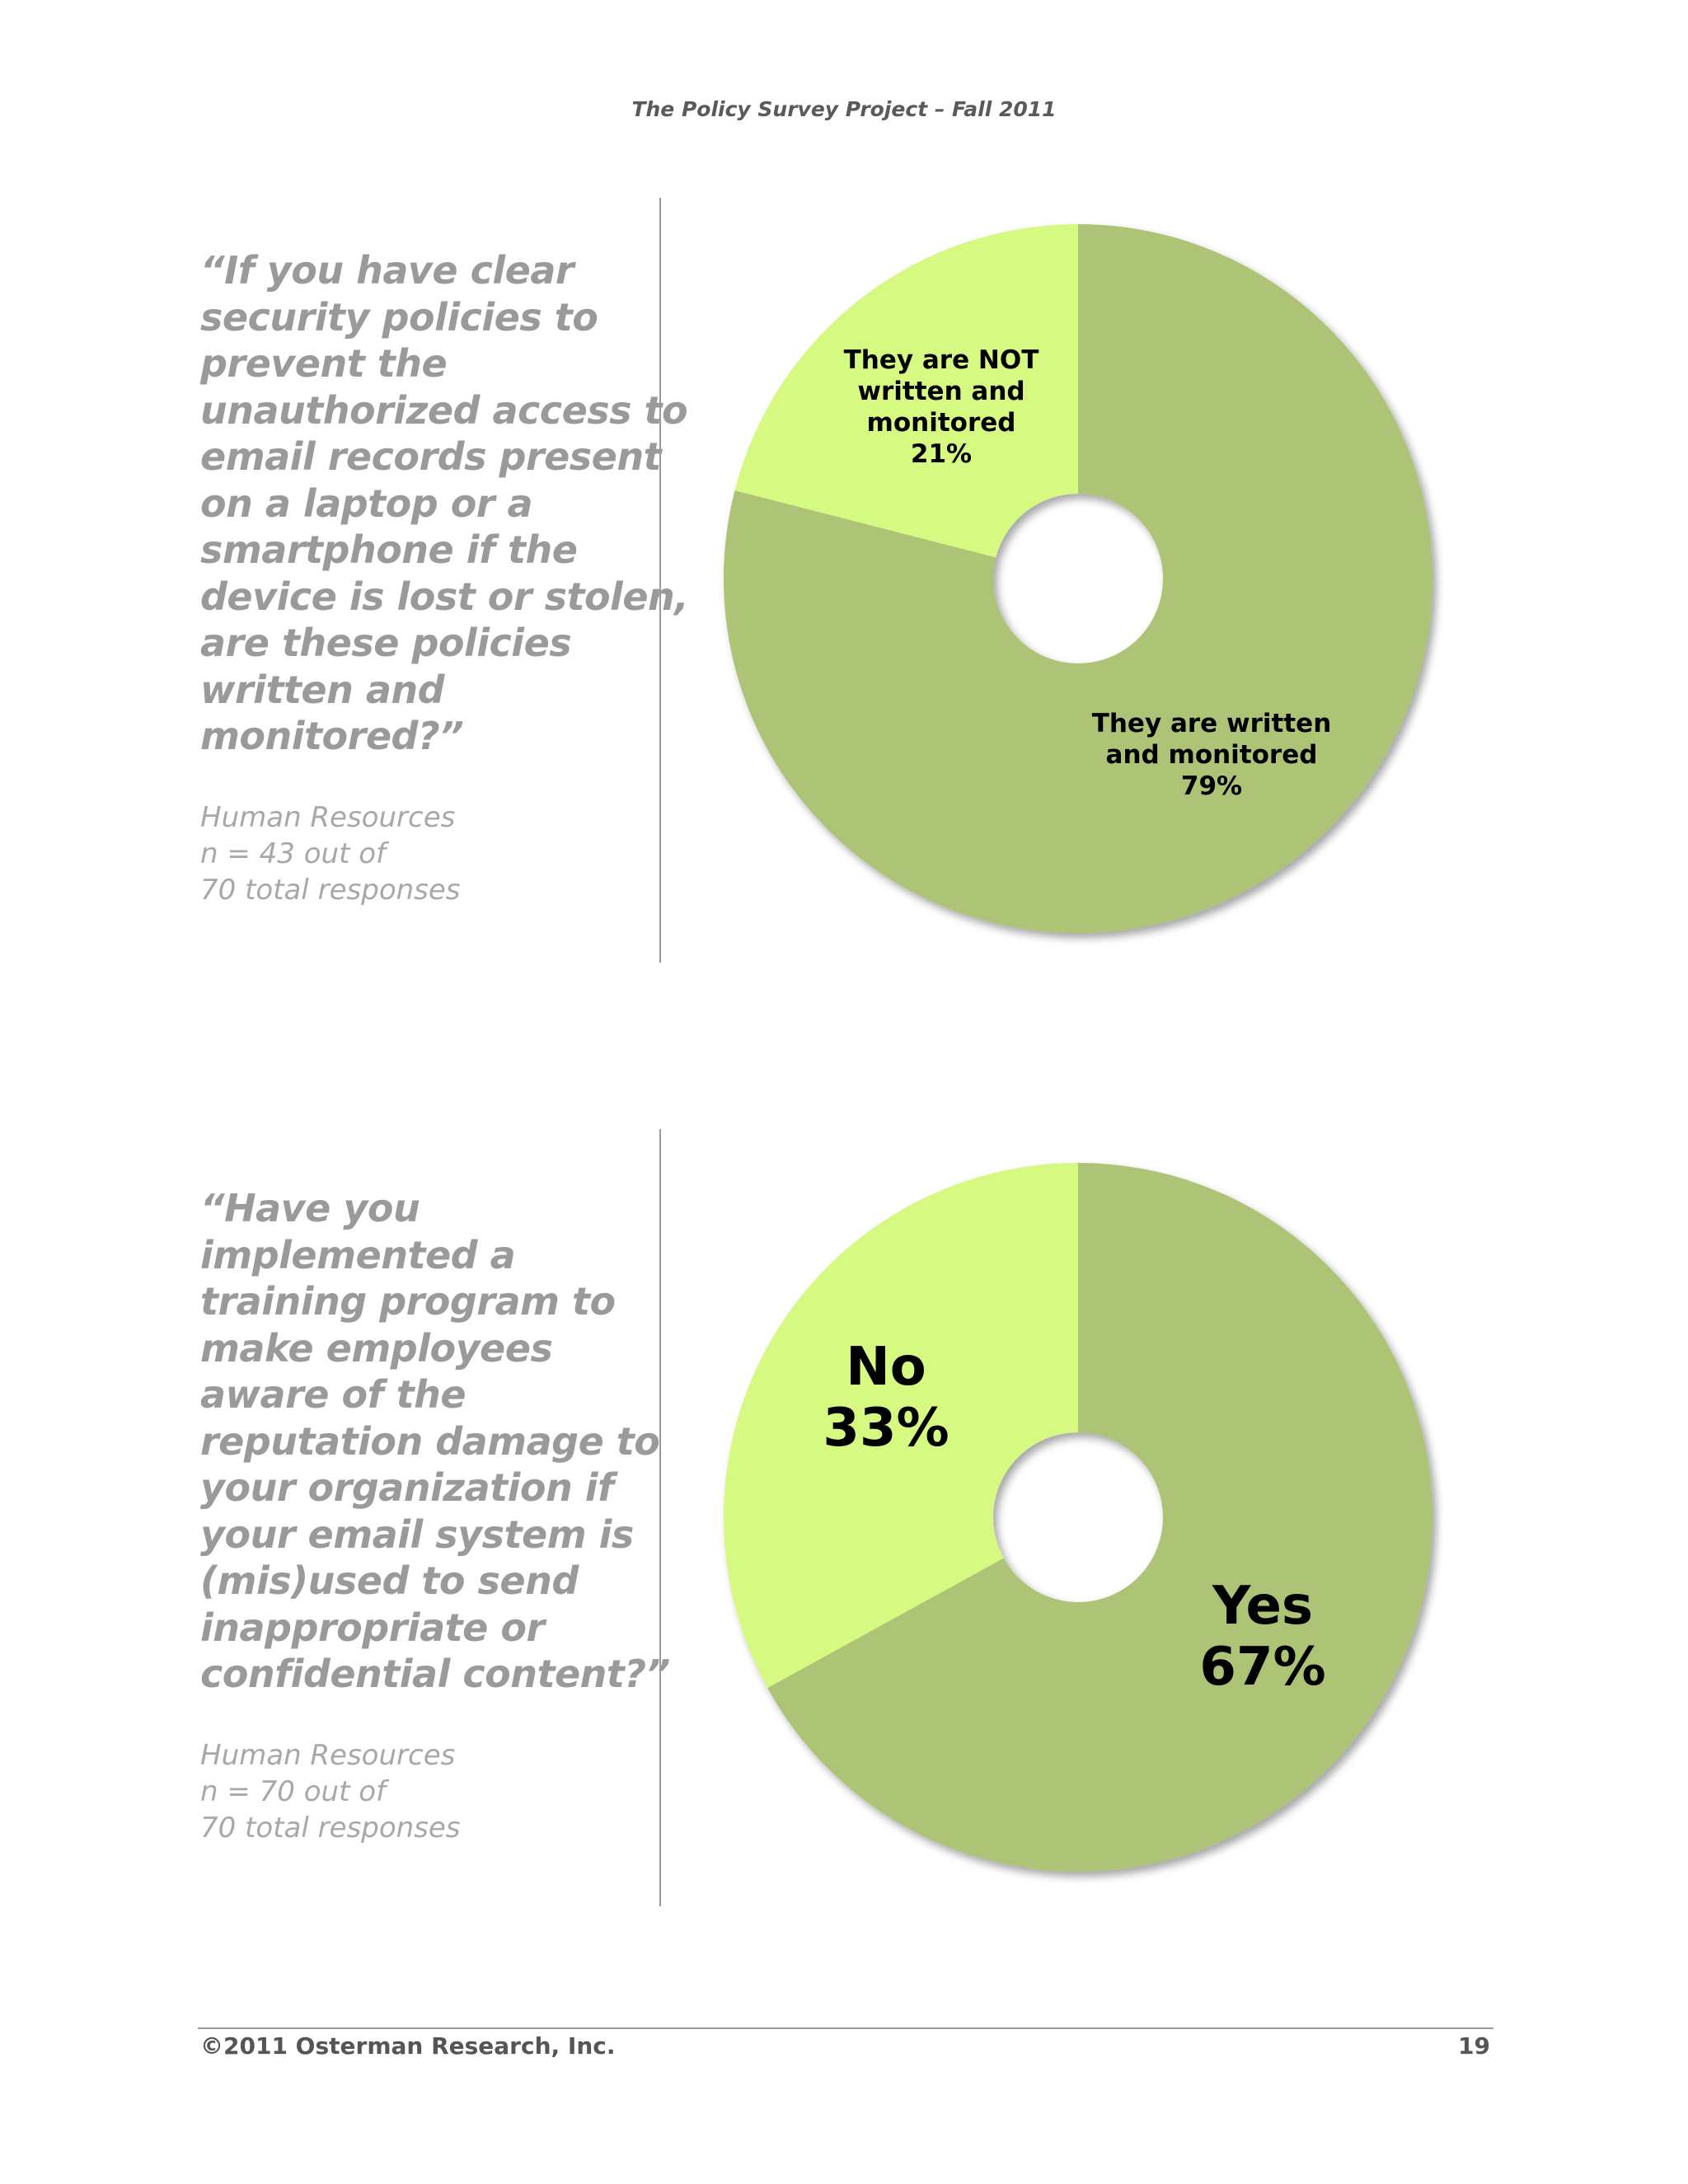 The width and height of the screenshot is (1688, 2184). Describe the element at coordinates (399, 317) in the screenshot. I see `question-line: security policies to` at that location.